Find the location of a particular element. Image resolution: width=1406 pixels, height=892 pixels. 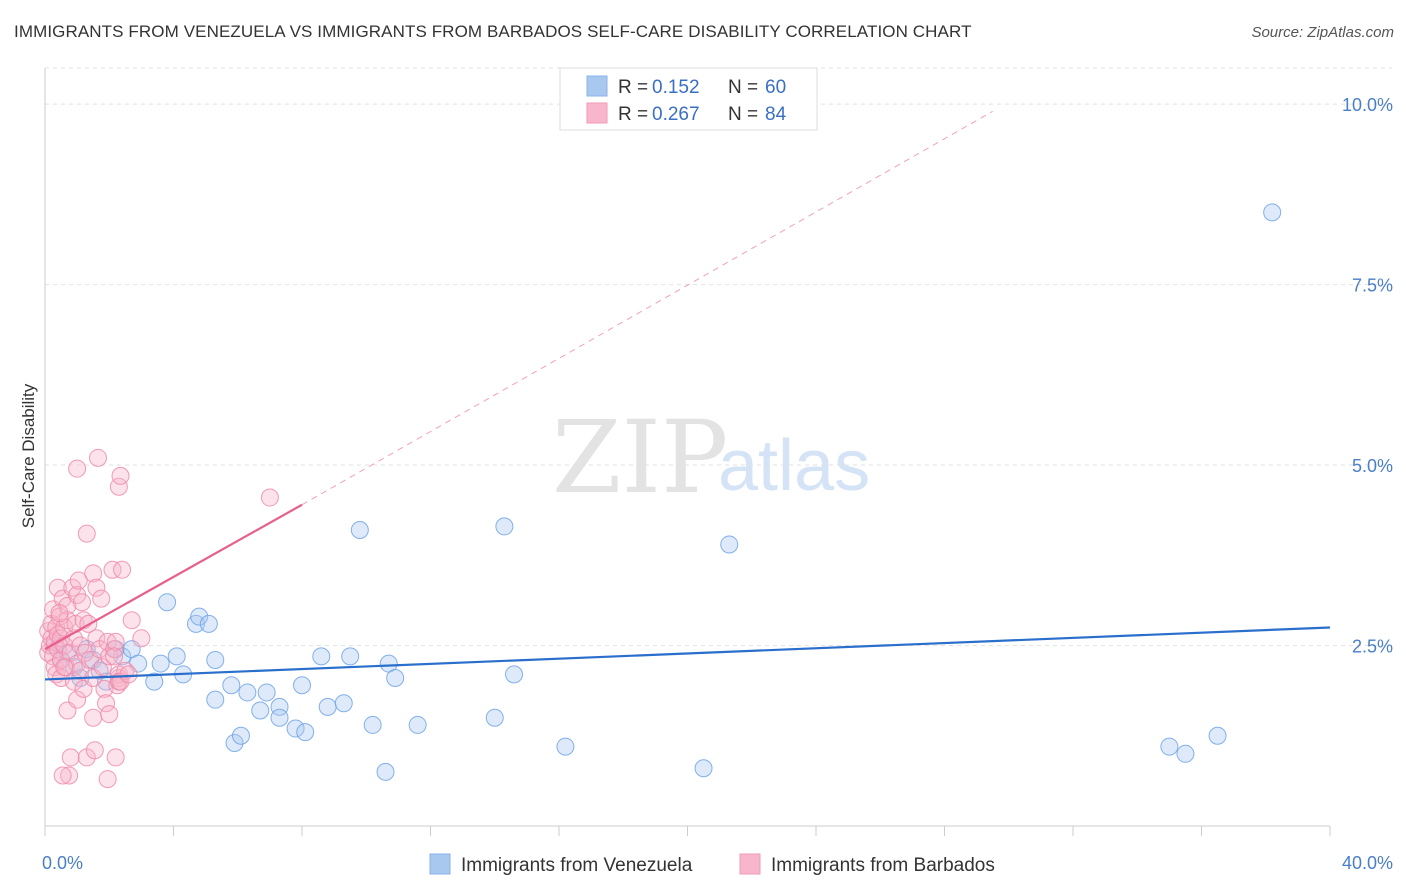

legend-n-value-venezuela: 60 is located at coordinates (775, 87).